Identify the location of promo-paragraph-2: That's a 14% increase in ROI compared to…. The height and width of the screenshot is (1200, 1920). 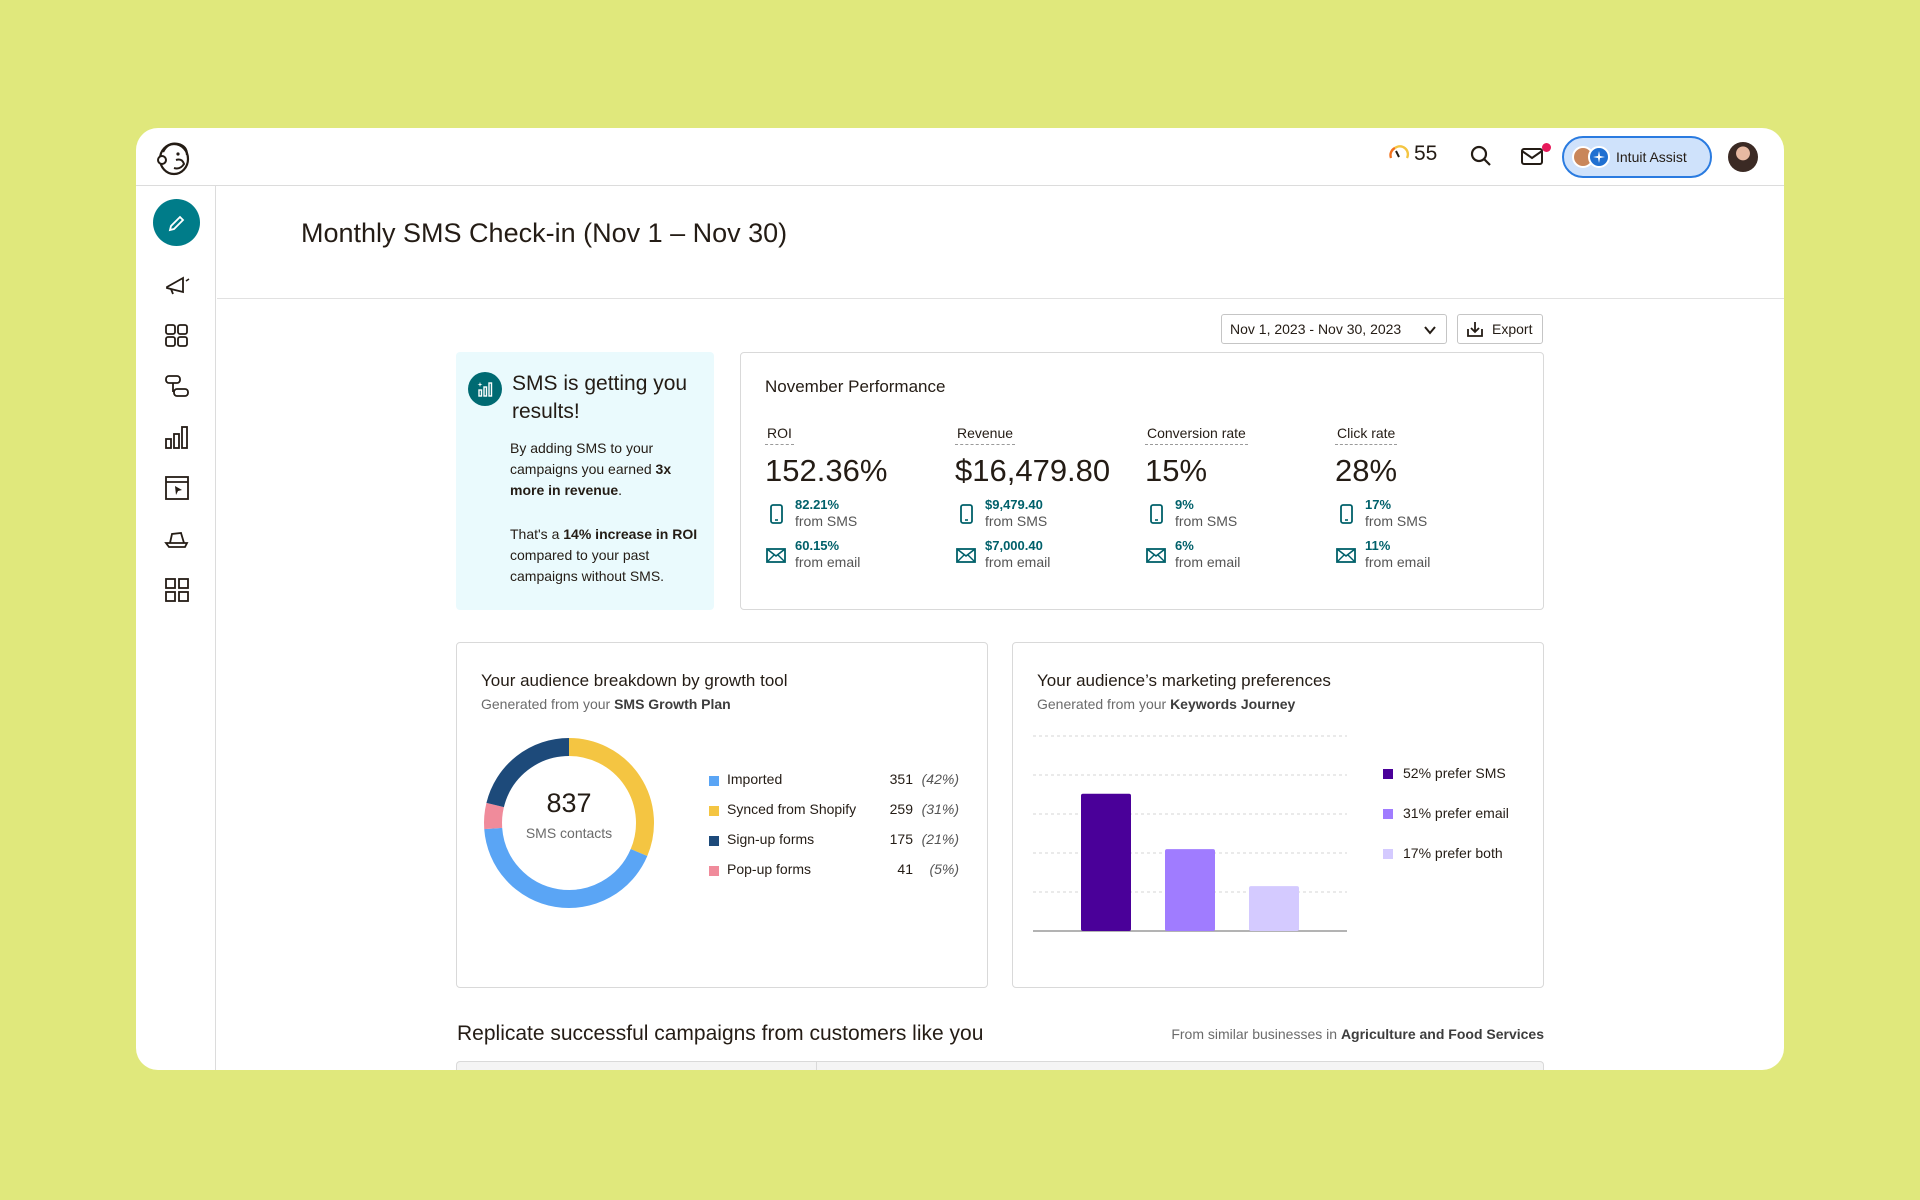
(605, 555).